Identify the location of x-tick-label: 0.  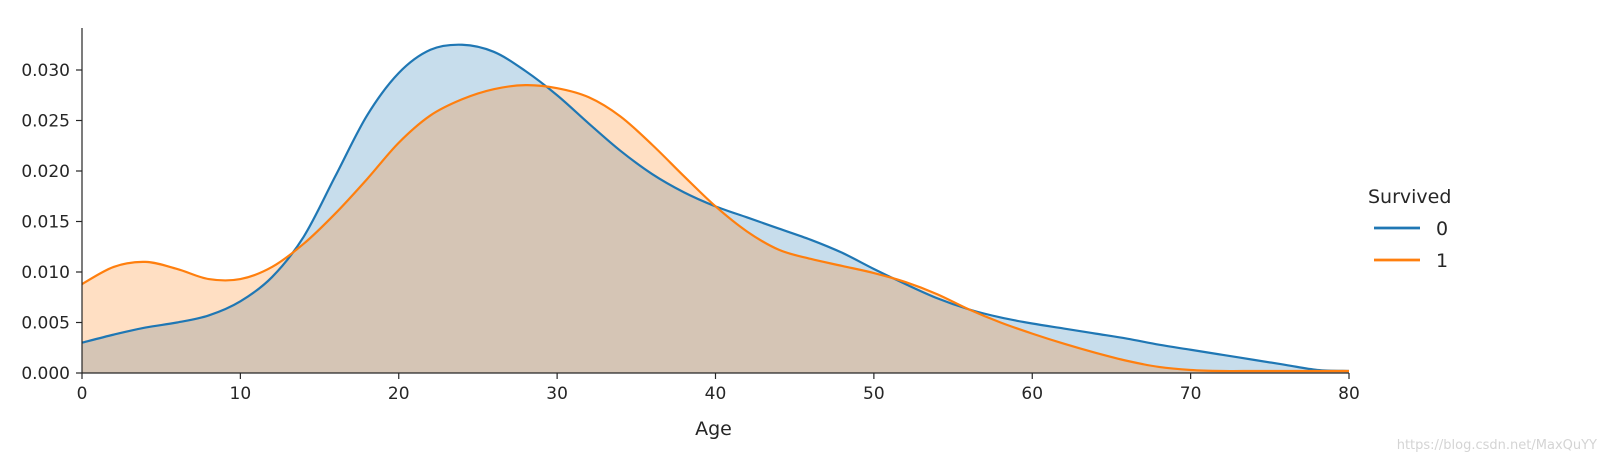
(82, 394).